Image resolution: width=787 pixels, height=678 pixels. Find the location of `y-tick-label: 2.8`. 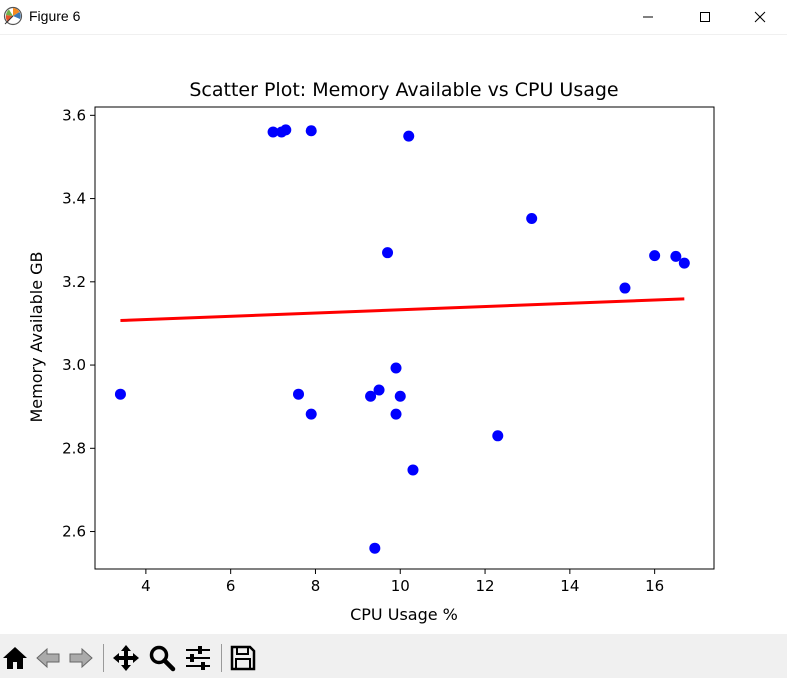

y-tick-label: 2.8 is located at coordinates (74, 448).